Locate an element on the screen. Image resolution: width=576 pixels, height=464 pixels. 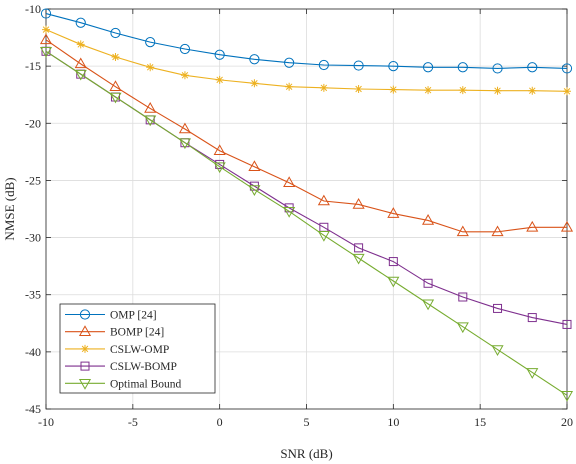
legend-label-1: BOMP [24] is located at coordinates (137, 333).